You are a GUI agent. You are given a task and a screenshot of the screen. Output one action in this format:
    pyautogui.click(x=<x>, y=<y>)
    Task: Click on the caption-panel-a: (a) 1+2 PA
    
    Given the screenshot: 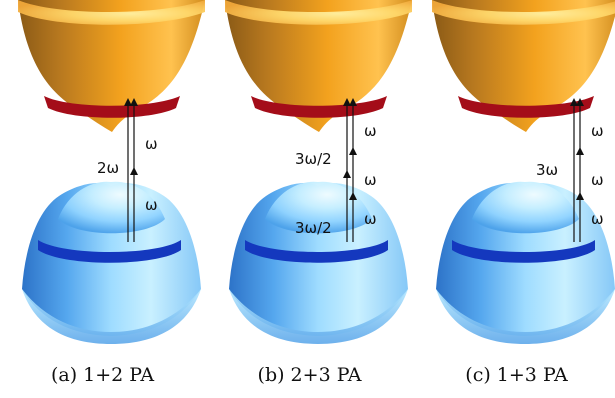 What is the action you would take?
    pyautogui.click(x=102, y=375)
    